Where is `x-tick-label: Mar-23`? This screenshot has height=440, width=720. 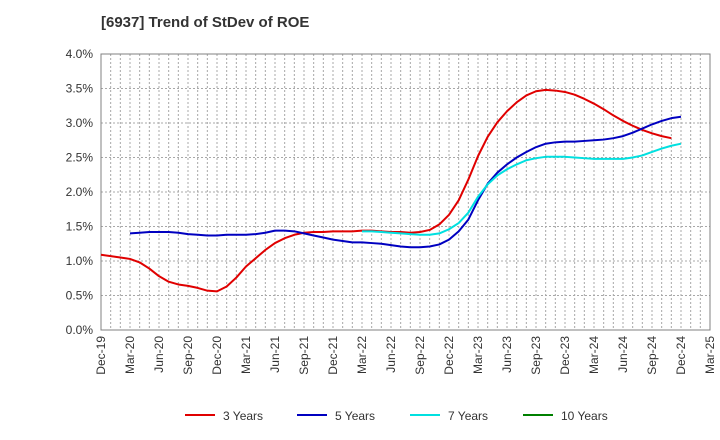
x-tick-label: Mar-23 is located at coordinates (478, 355).